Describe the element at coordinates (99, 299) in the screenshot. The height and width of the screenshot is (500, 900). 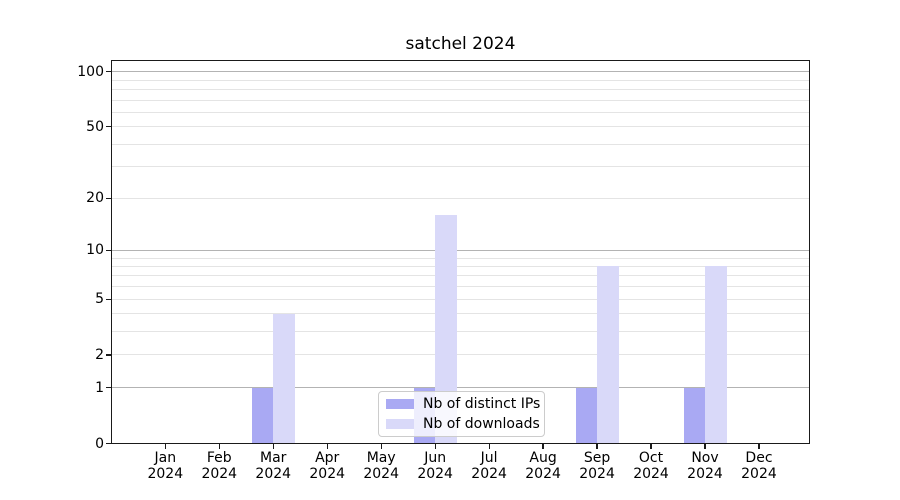
I see `y-tick-label-5: 5` at that location.